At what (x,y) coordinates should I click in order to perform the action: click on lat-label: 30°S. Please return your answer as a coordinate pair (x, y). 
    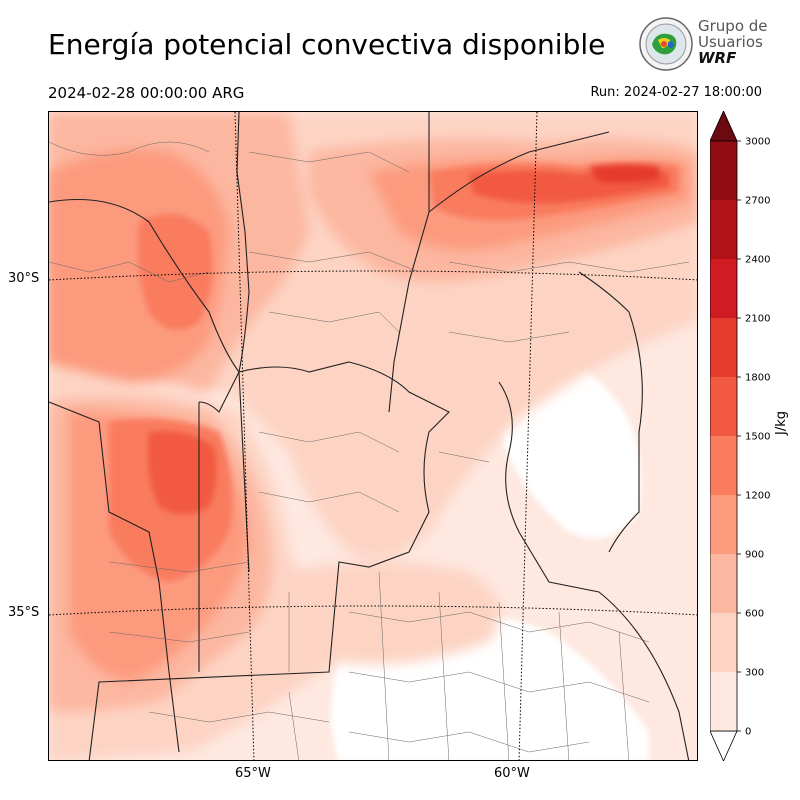
    Looking at the image, I should click on (24, 278).